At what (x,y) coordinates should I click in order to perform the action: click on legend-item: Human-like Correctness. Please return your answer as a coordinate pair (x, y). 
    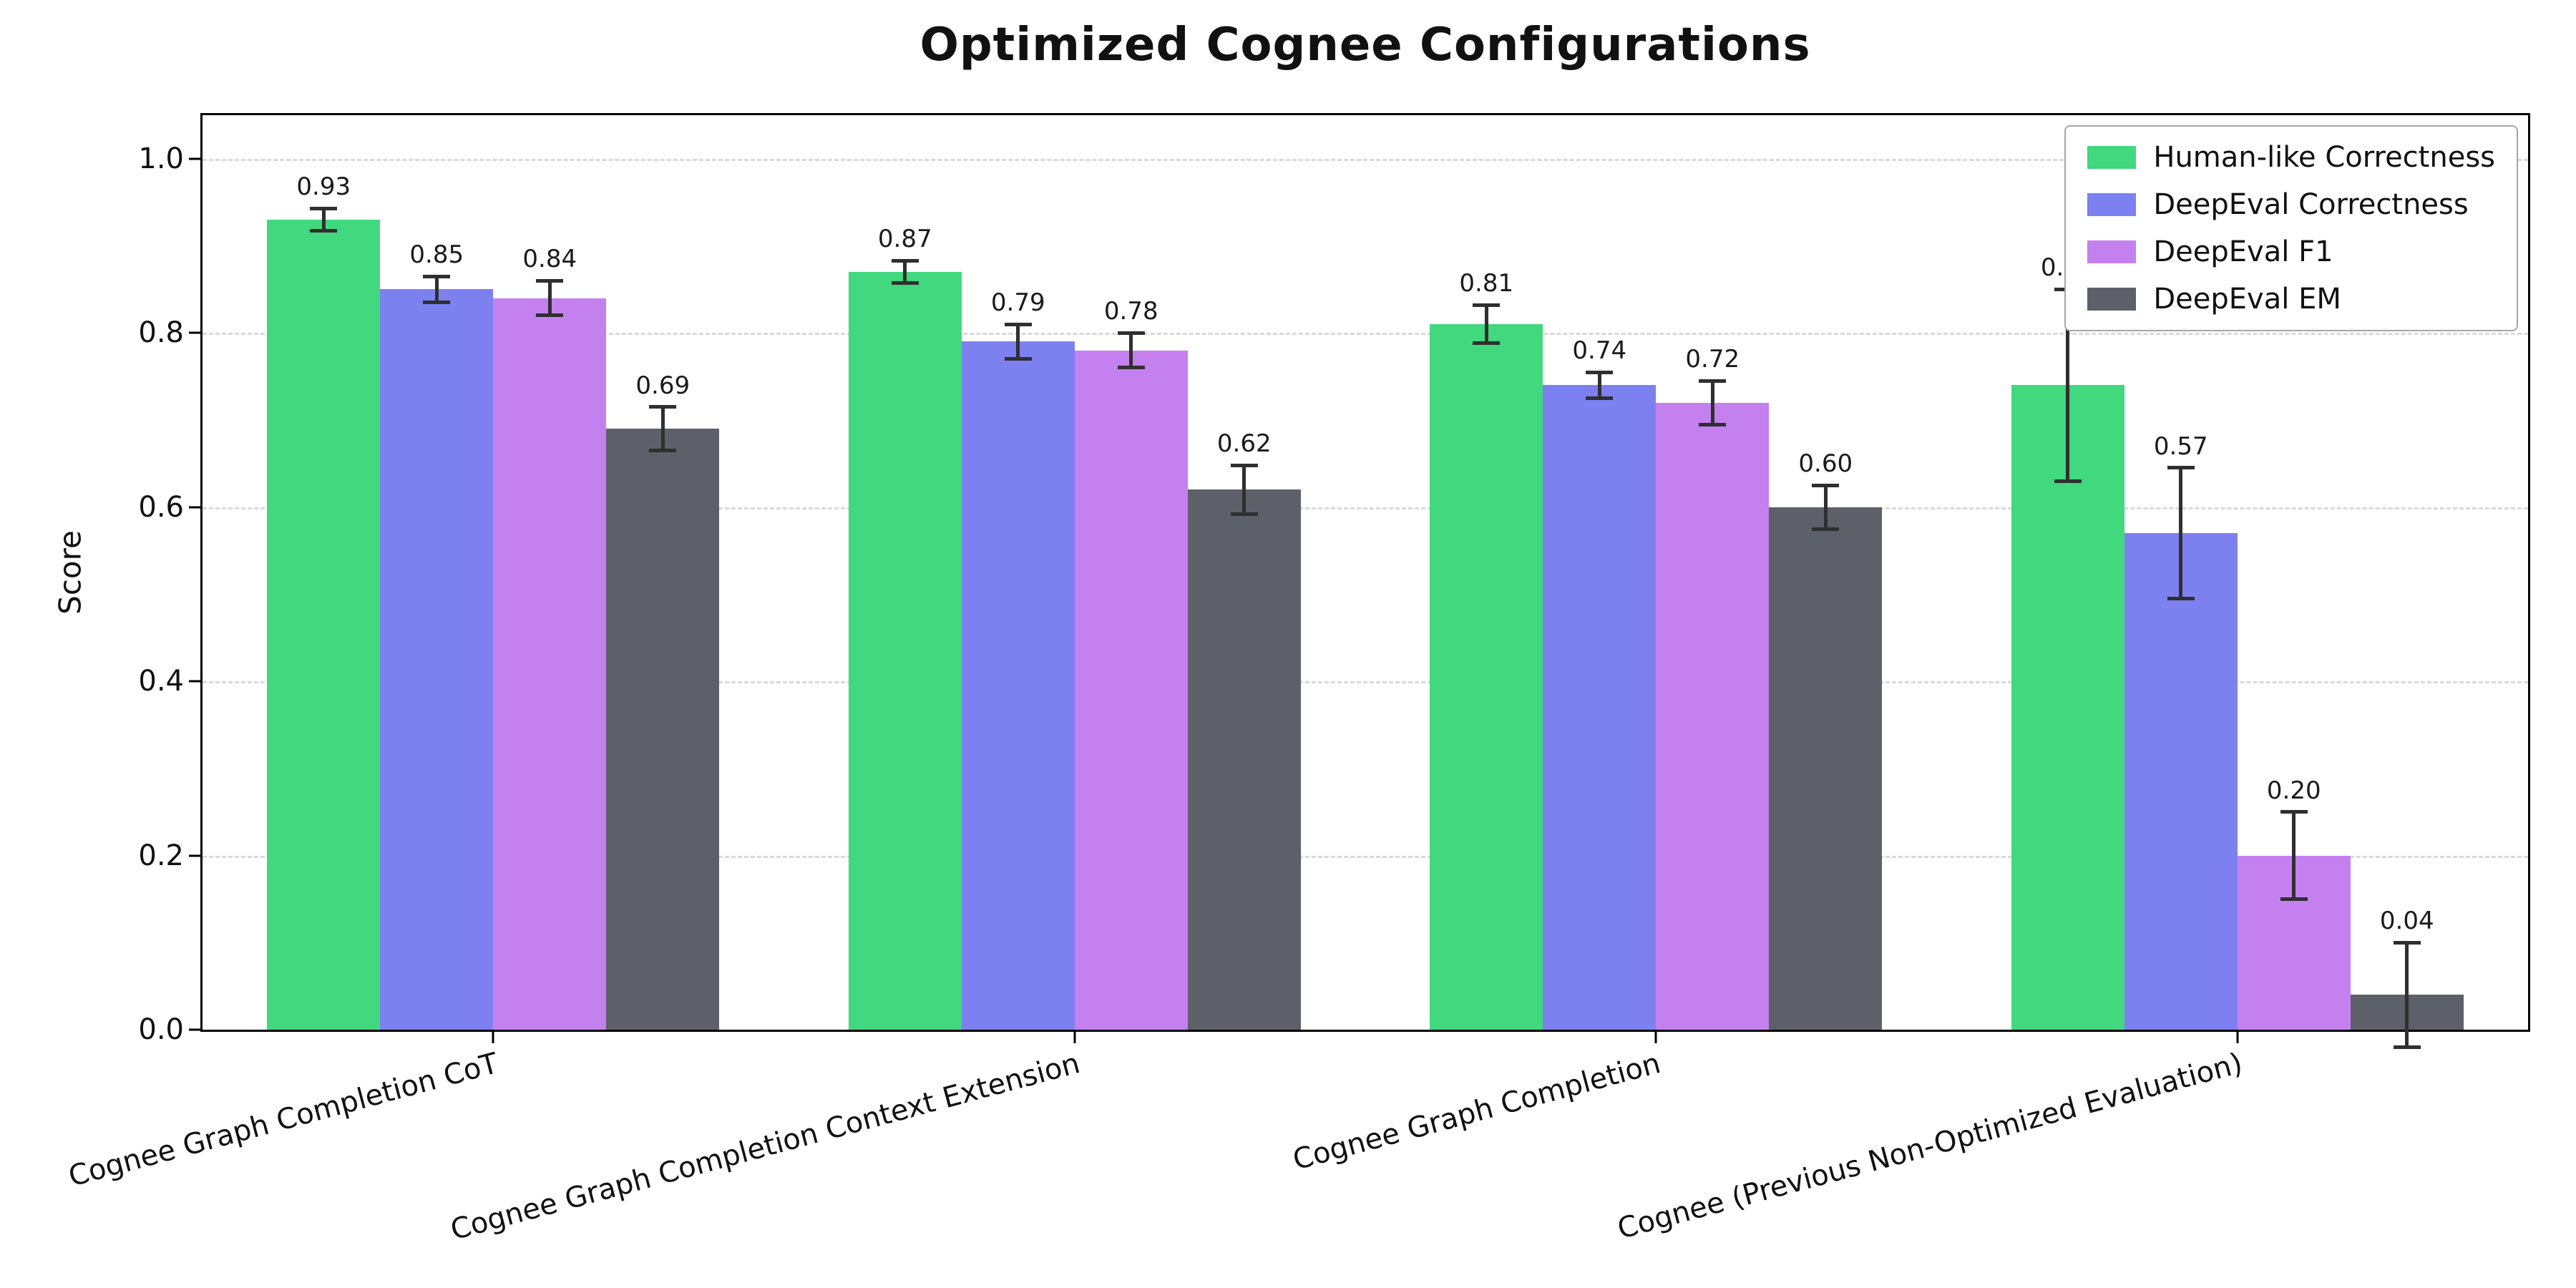
    Looking at the image, I should click on (2291, 157).